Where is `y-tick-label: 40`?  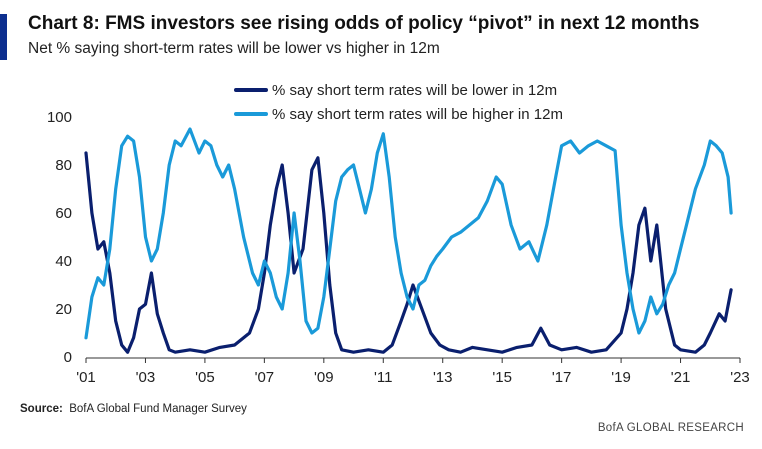
y-tick-label: 40 is located at coordinates (63, 261).